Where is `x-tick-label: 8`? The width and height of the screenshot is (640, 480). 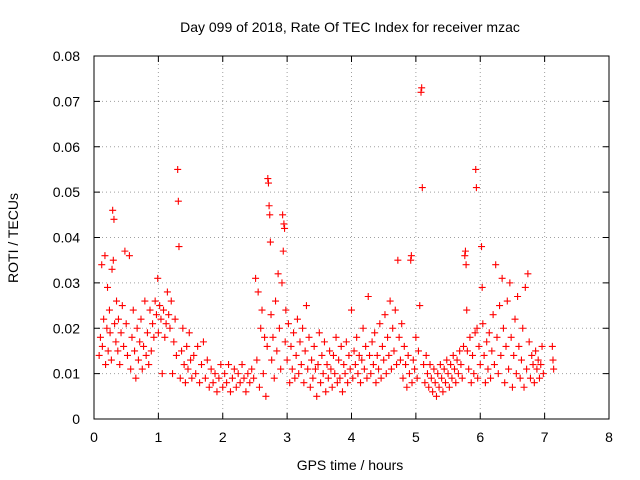
x-tick-label: 8 is located at coordinates (609, 437).